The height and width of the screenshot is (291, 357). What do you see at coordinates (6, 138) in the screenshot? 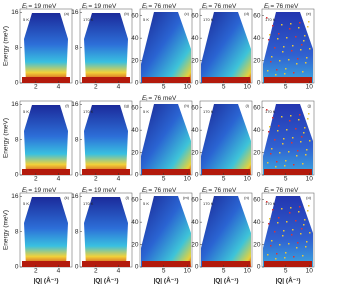
I see `y-axis-label: Energy (meV)` at bounding box center [6, 138].